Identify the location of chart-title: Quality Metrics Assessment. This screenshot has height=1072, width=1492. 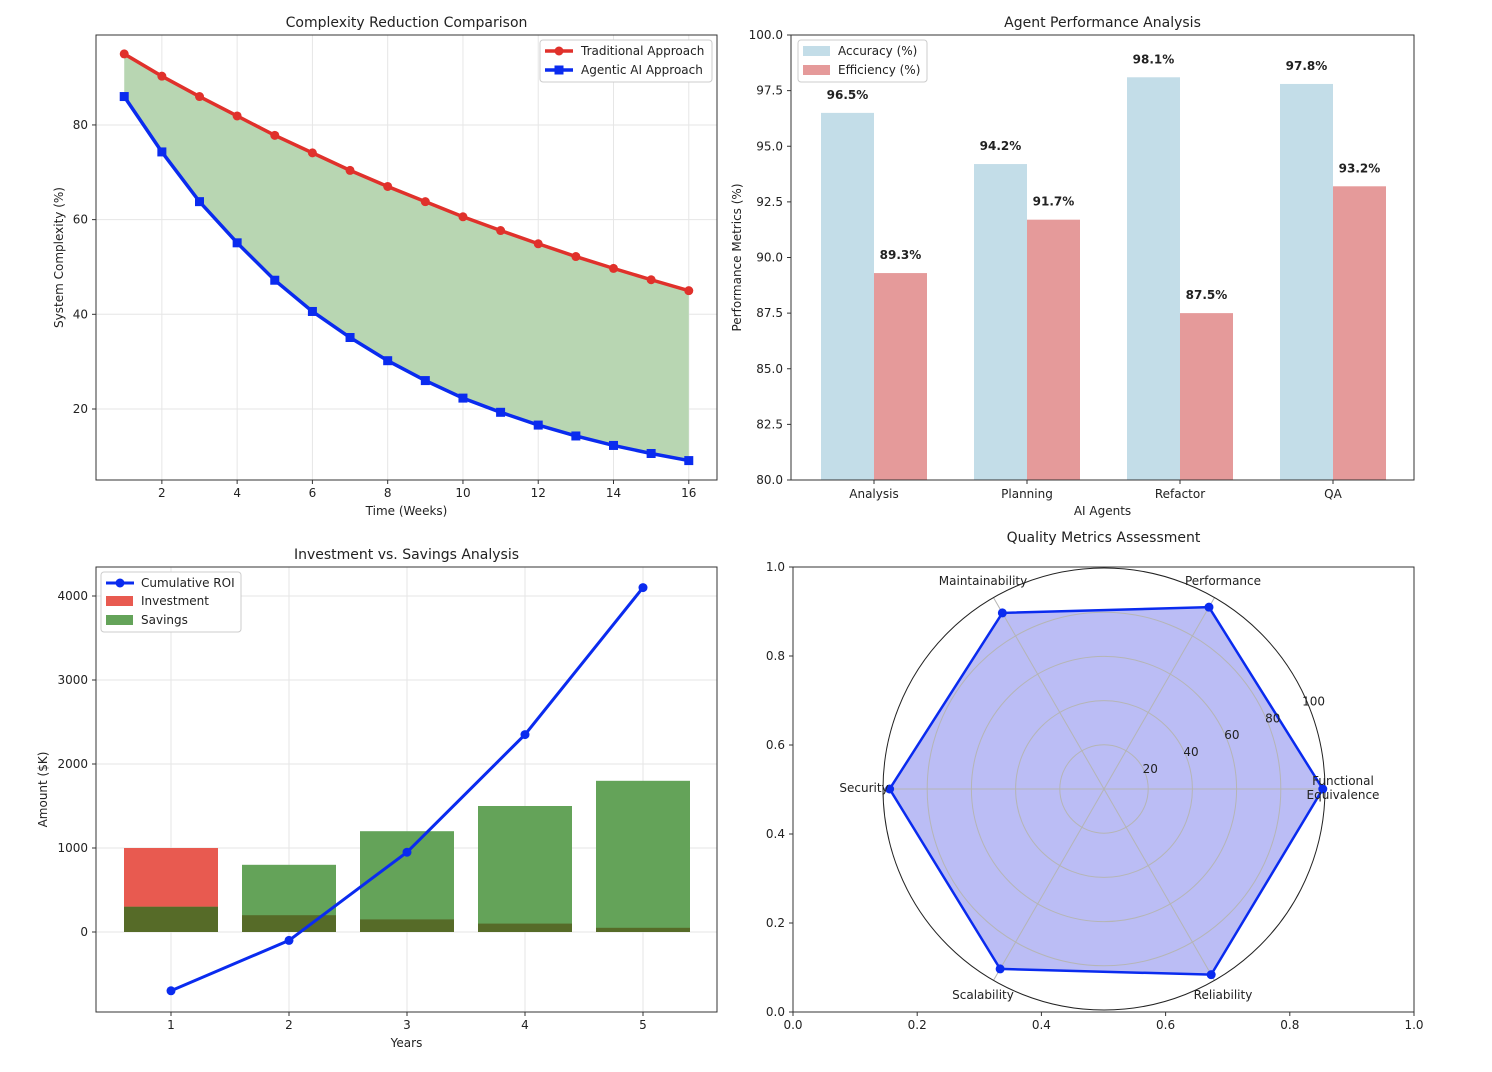
(1104, 538).